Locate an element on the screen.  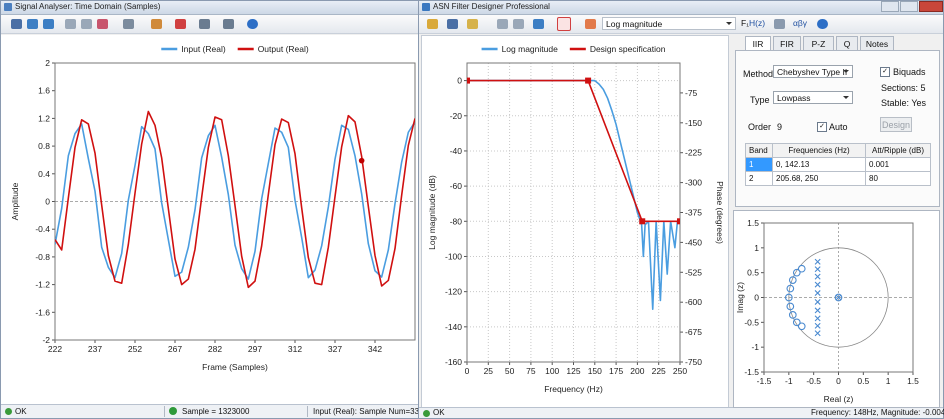
filter-button is located at coordinates (204, 24).